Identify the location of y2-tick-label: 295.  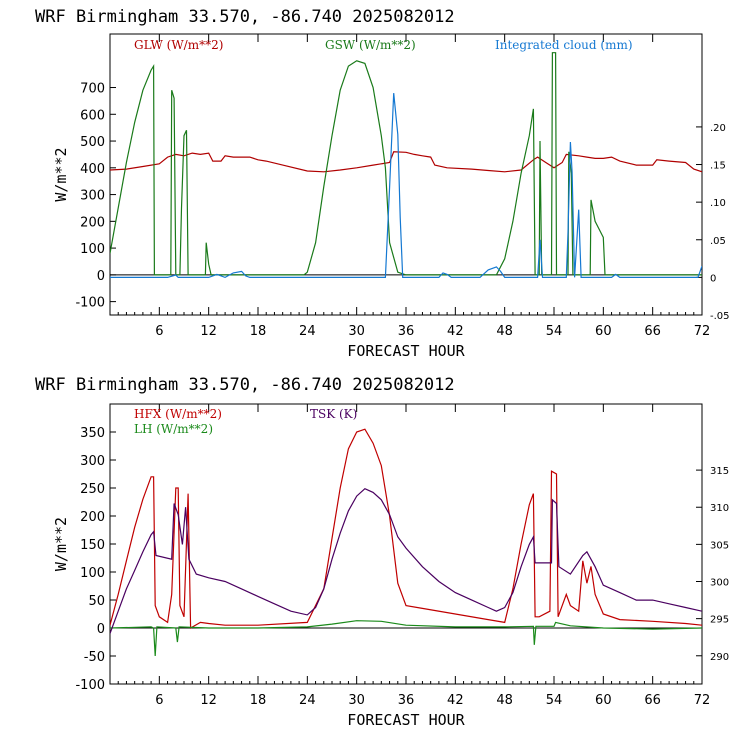
(719, 620).